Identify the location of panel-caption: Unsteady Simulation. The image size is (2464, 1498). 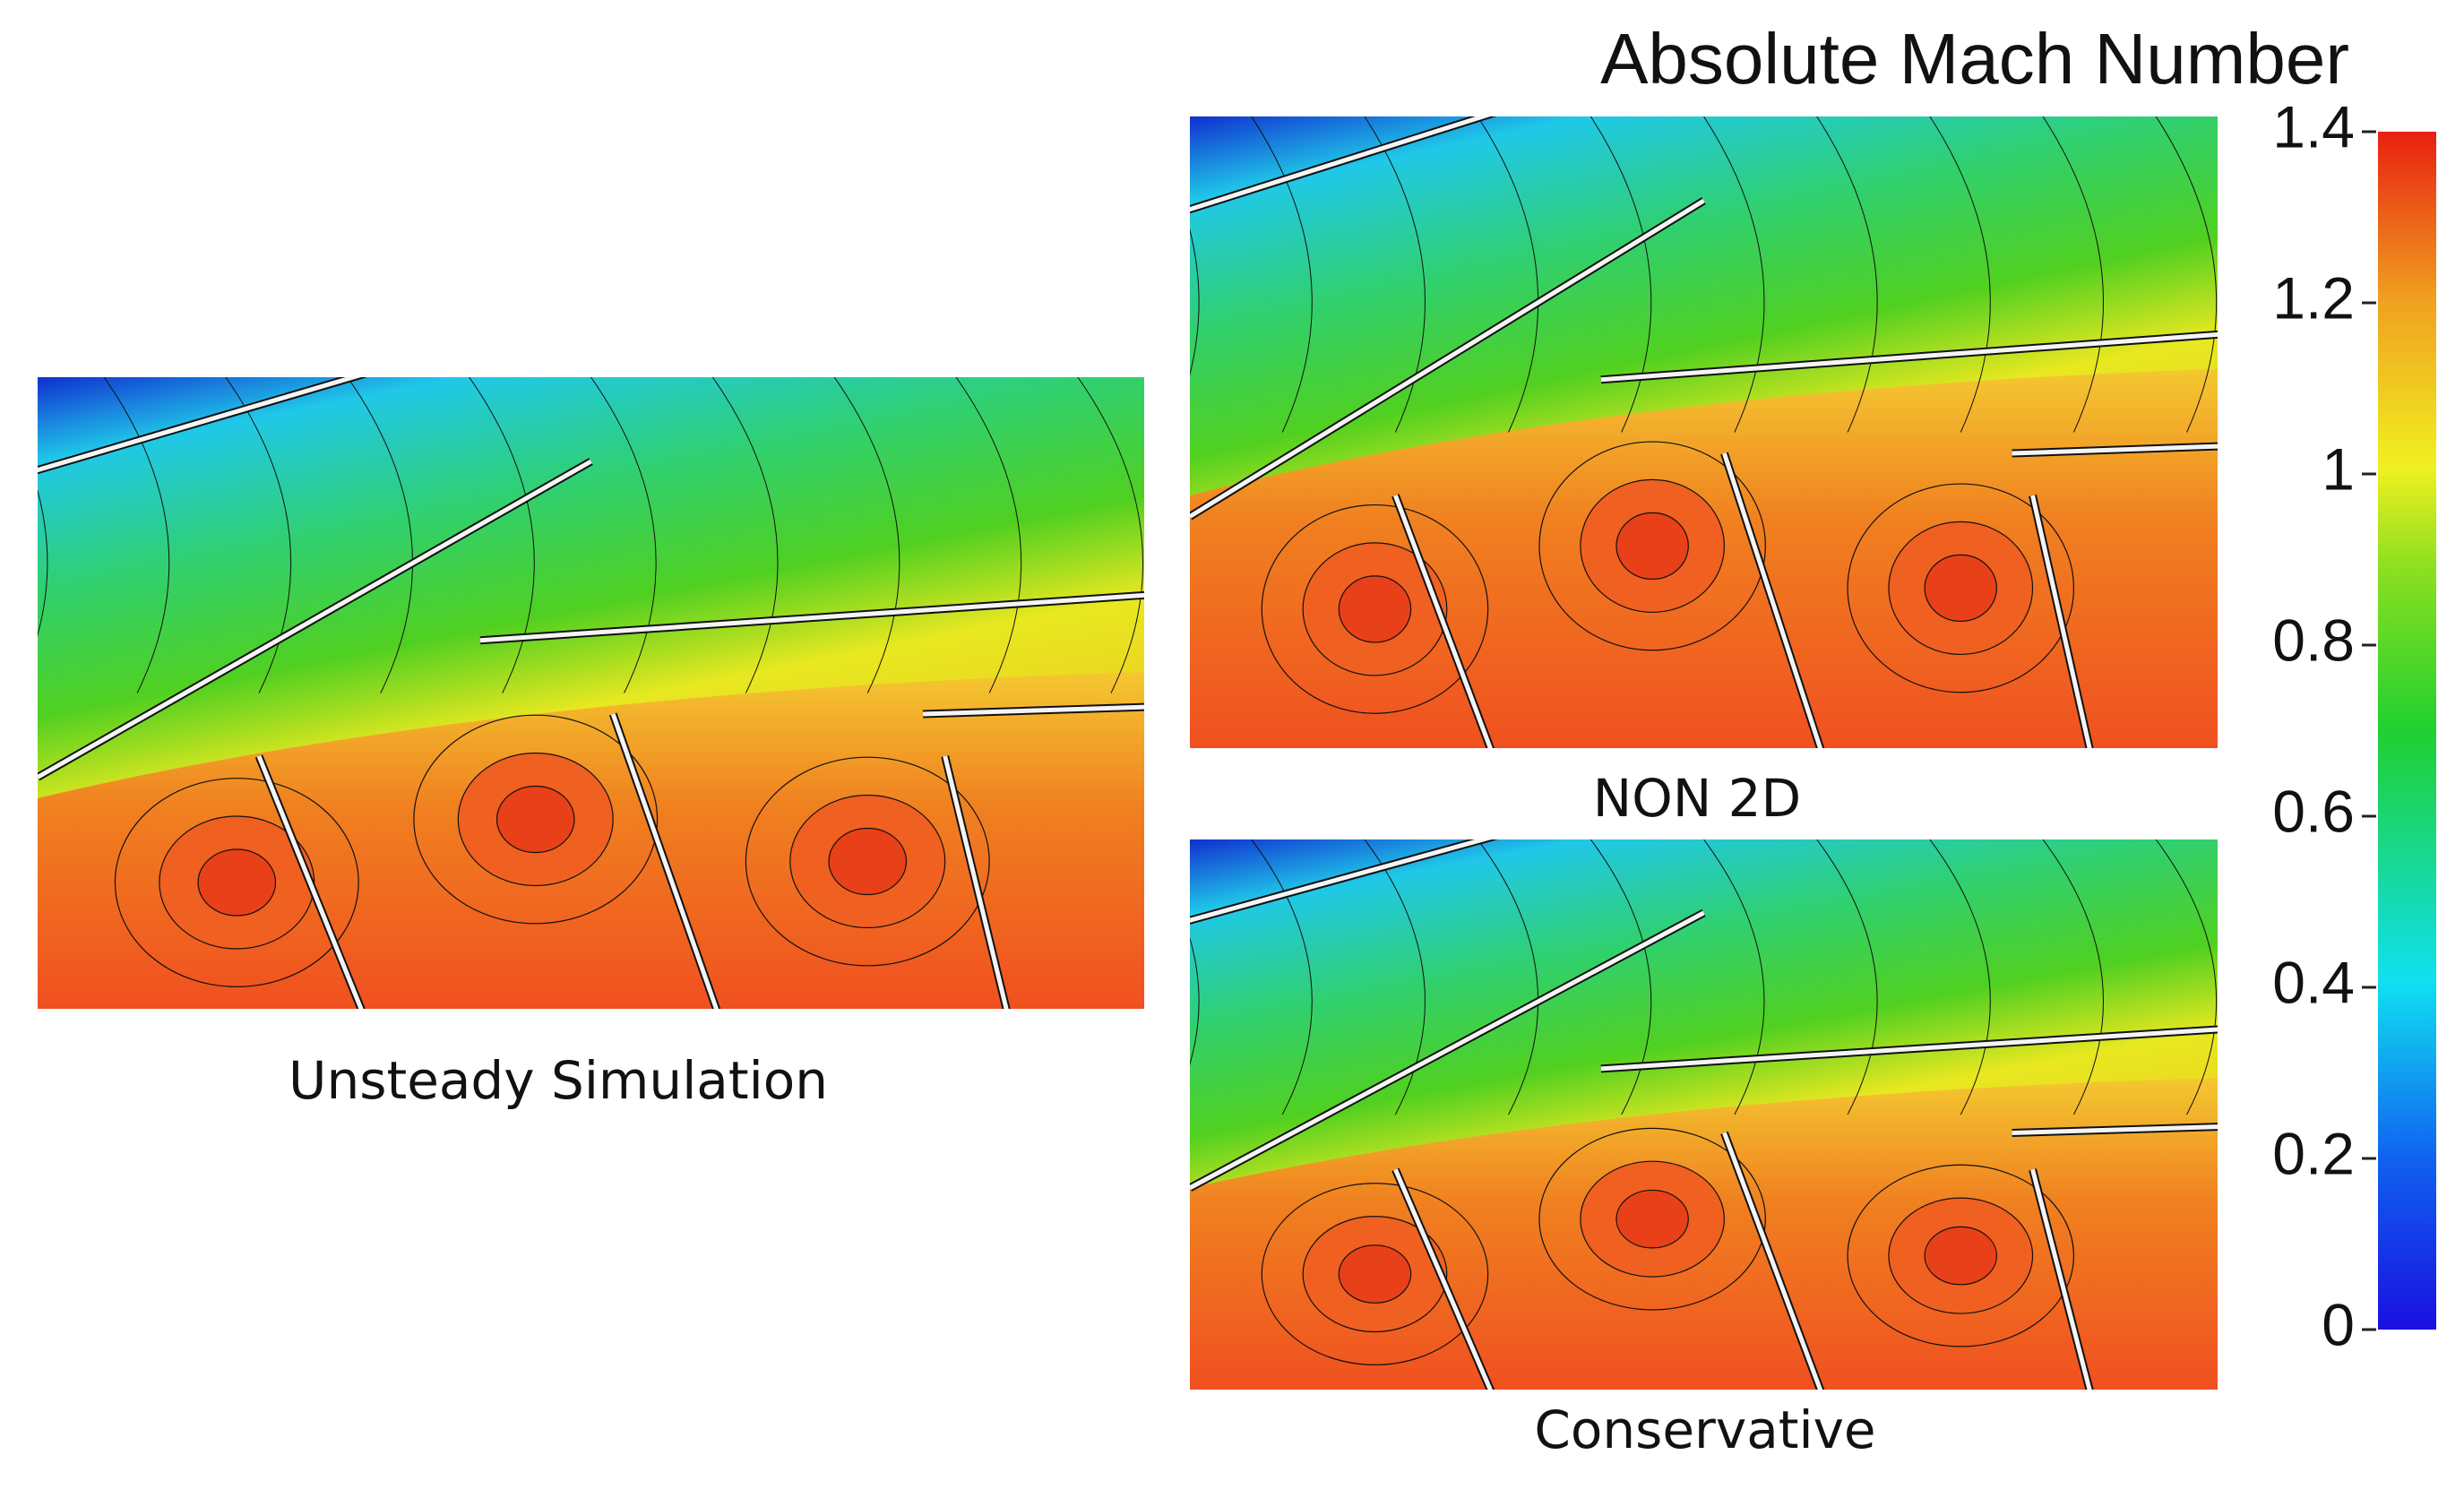
(558, 1081).